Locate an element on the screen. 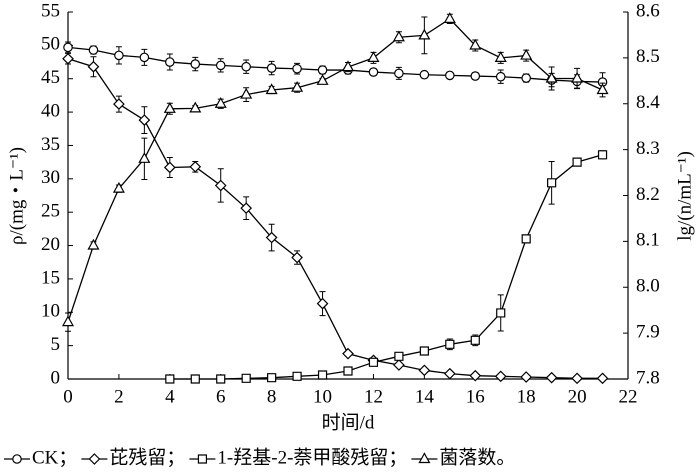 This screenshot has height=472, width=700. series-line is located at coordinates (335, 64).